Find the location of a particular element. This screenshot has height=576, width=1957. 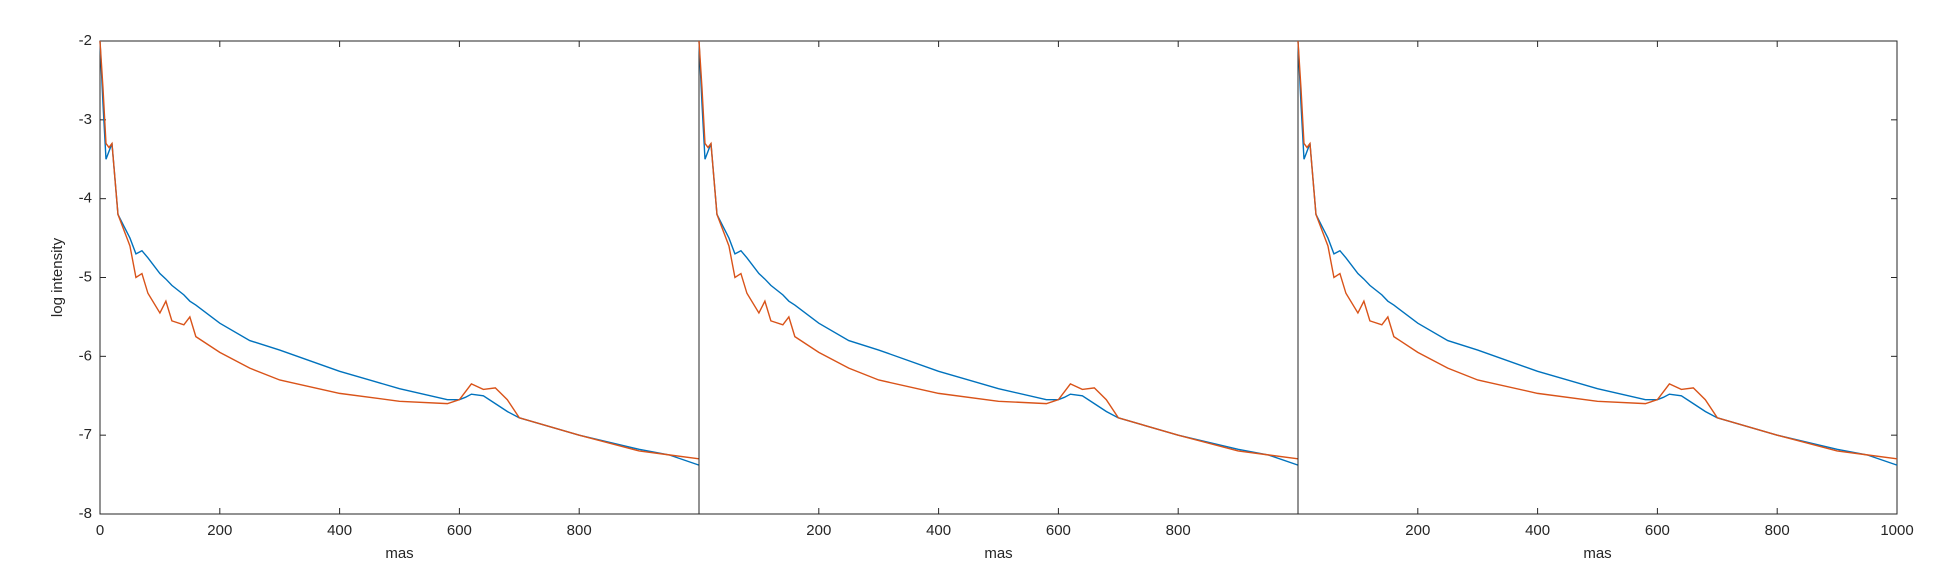

y-tick-label: -4 is located at coordinates (85, 198).